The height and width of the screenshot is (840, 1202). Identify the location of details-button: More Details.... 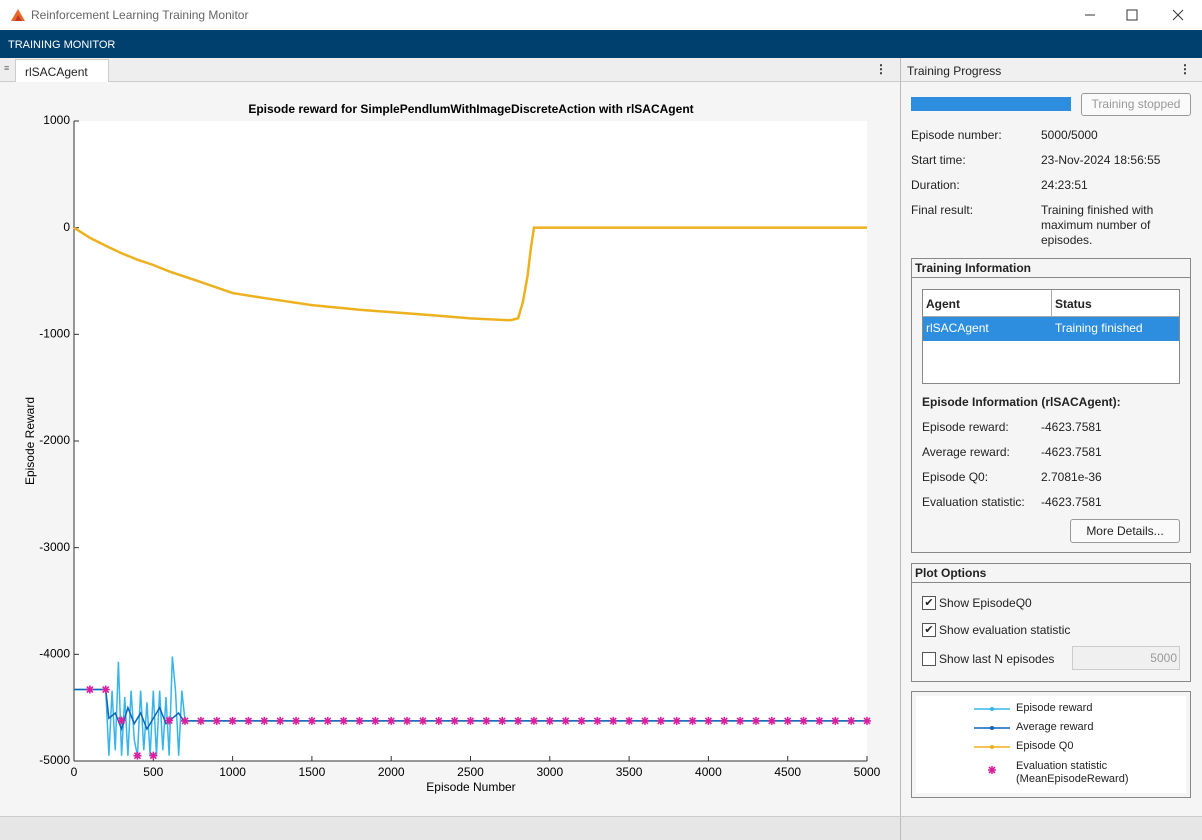
(1125, 531).